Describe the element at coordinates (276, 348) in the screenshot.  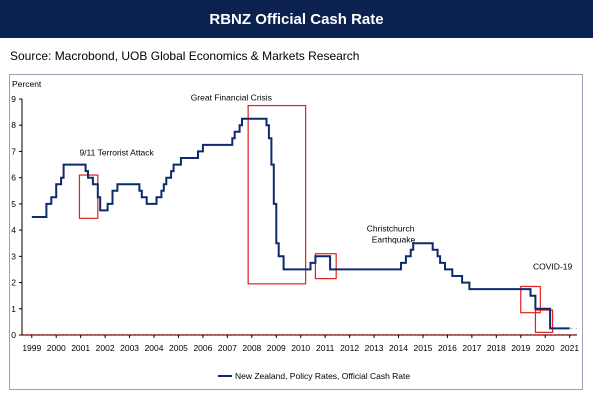
I see `x-tick-label: 2009` at that location.